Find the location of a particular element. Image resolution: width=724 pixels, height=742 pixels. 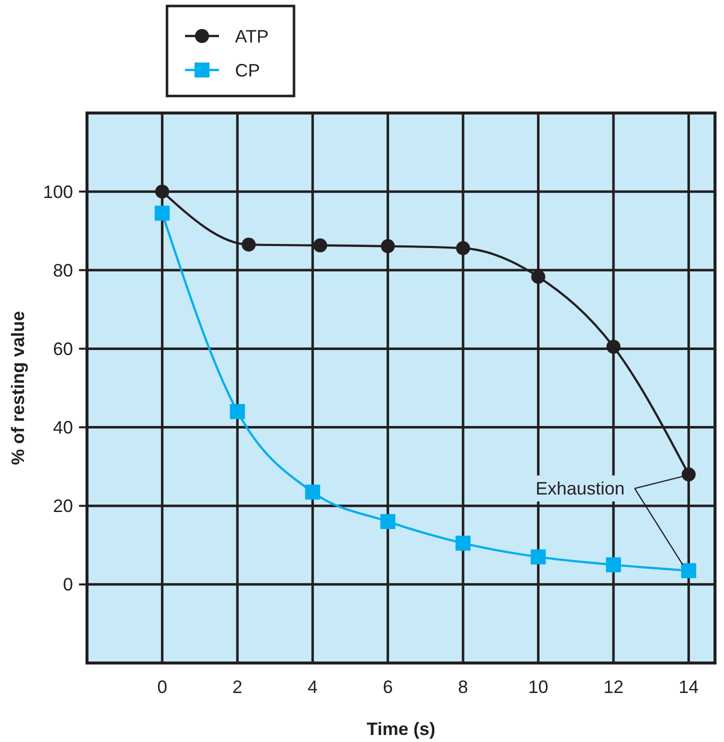

y-tick-label: 0 is located at coordinates (67, 584).